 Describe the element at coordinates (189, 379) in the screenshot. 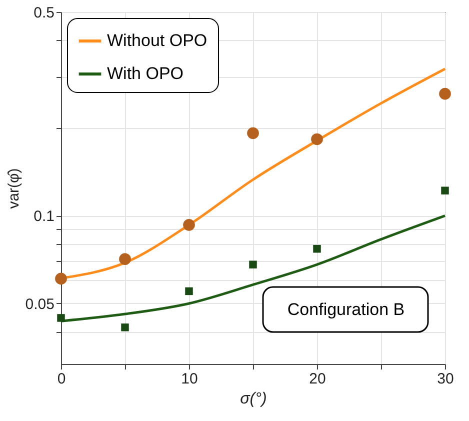

I see `x-tick-label: 10` at that location.